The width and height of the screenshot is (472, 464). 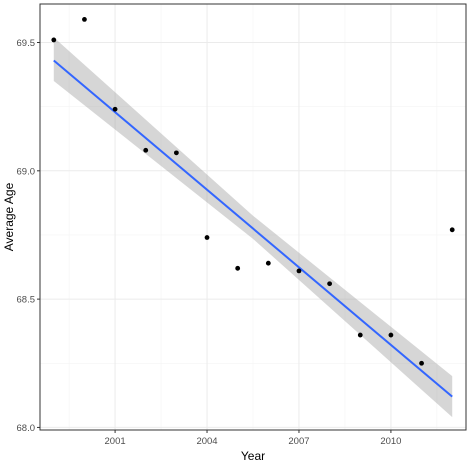 What do you see at coordinates (253, 438) in the screenshot?
I see `x-axis: 2001 2004 2007 2010` at bounding box center [253, 438].